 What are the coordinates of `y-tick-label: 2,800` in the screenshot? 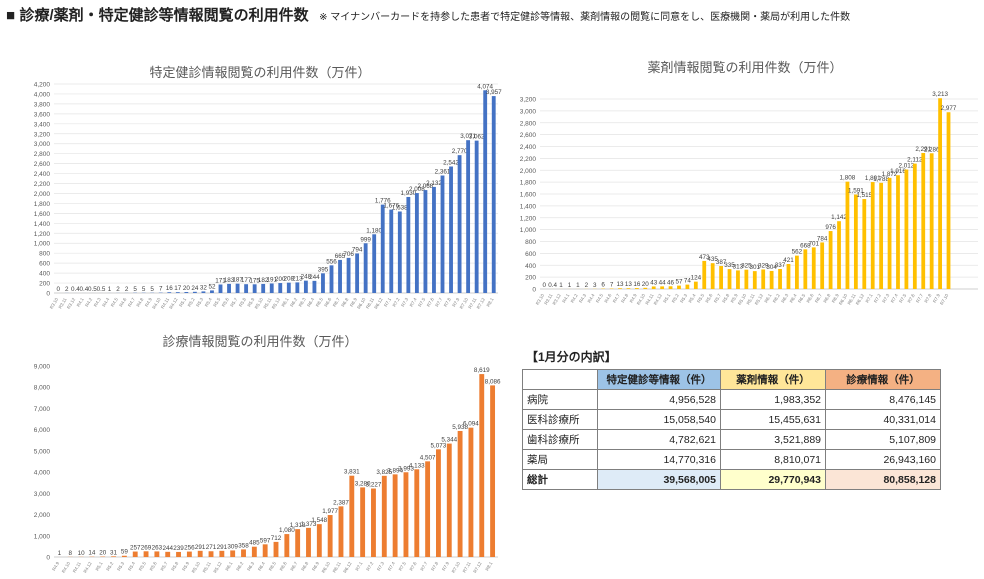 It's located at (528, 123).